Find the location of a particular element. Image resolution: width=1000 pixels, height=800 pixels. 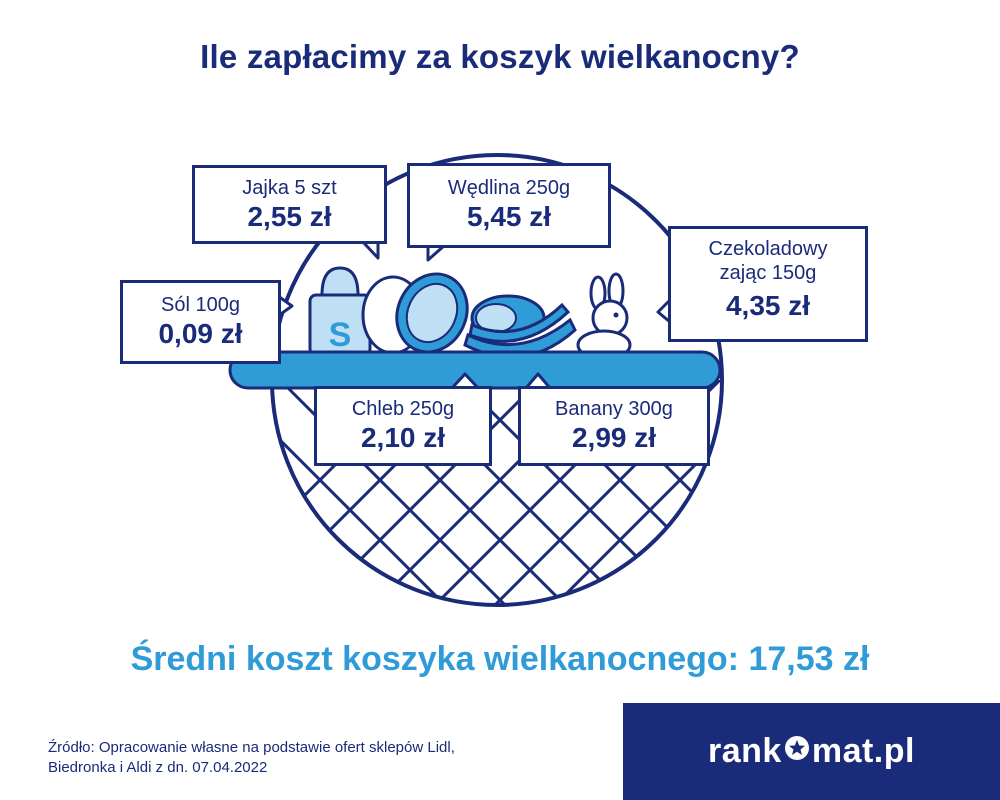

item-ham-bubble: Wędlina 250g 5,45 zł is located at coordinates (509, 205).